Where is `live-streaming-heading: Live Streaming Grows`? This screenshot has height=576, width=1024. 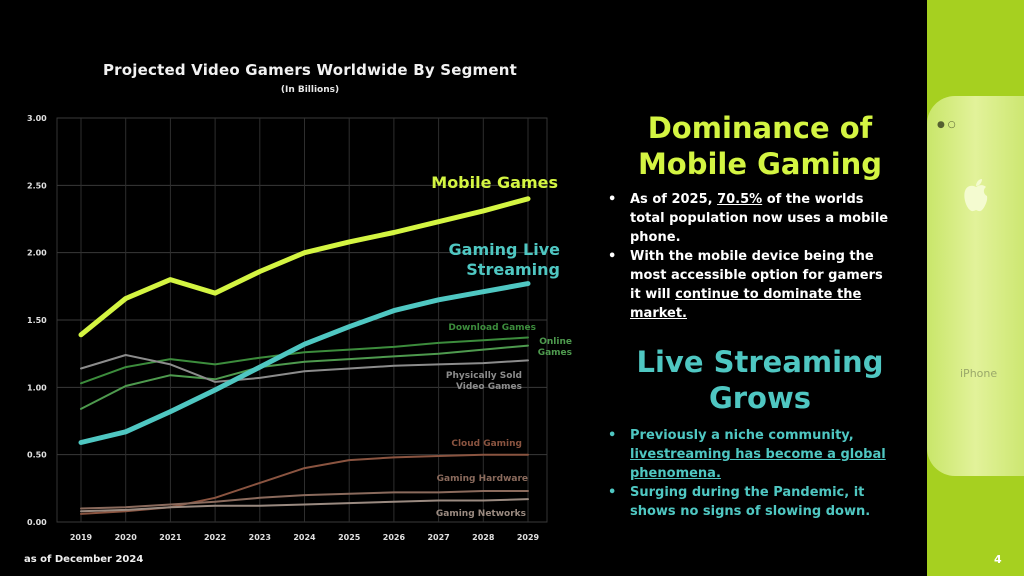
live-streaming-heading: Live Streaming Grows is located at coordinates (760, 380).